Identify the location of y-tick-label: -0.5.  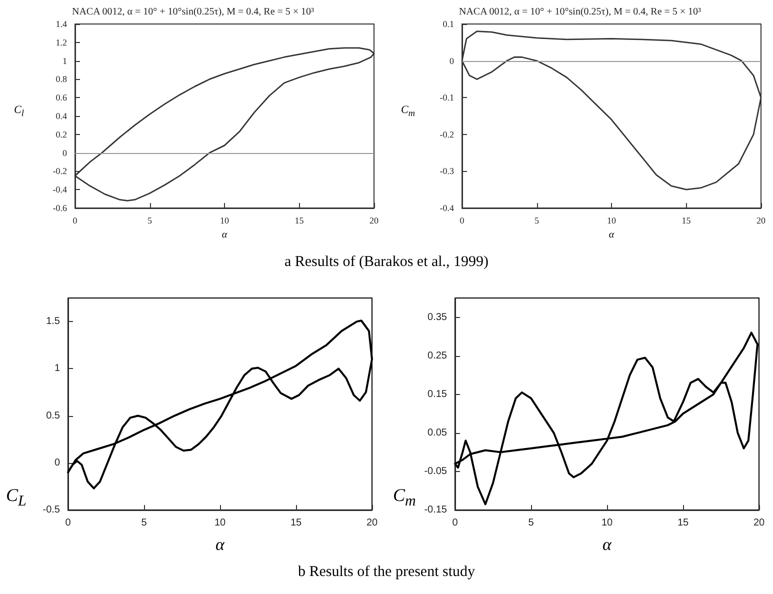
(51, 510).